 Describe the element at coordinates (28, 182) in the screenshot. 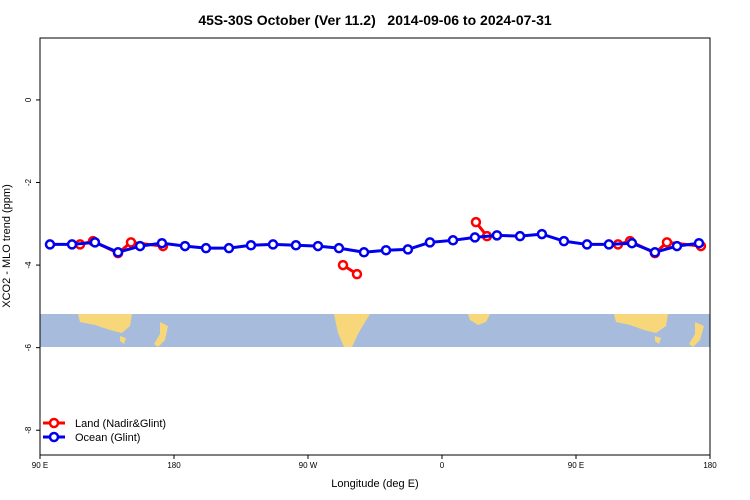

I see `y-tick-label: -2` at that location.